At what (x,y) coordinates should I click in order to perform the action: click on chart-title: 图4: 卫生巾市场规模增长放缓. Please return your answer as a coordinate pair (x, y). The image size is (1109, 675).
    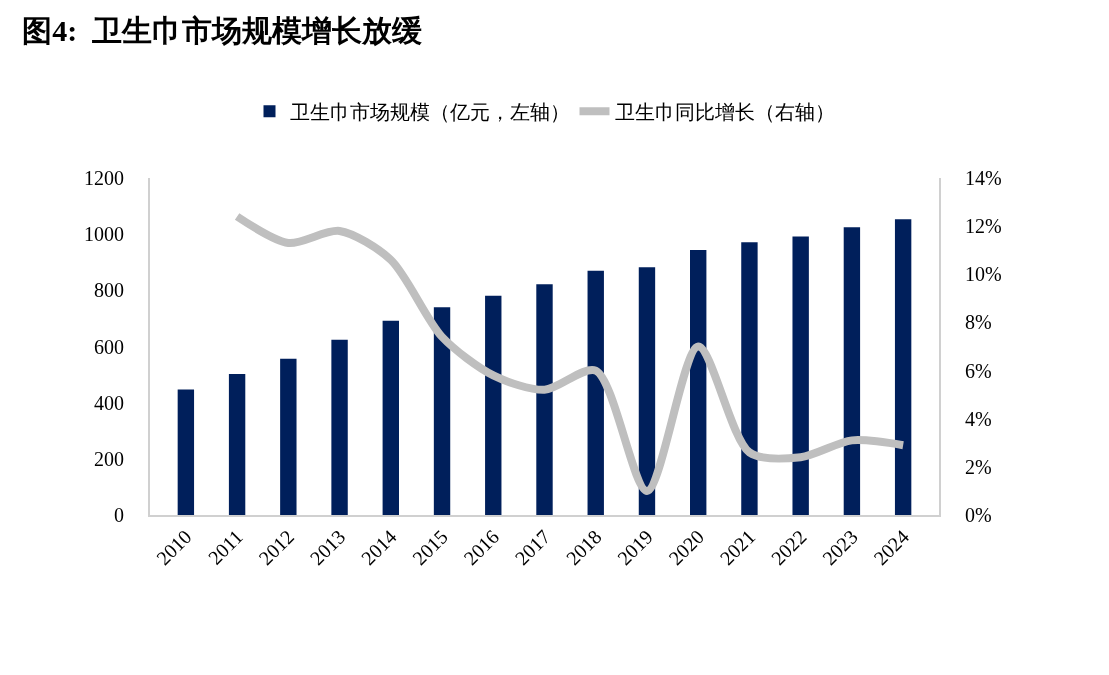
    Looking at the image, I should click on (222, 31).